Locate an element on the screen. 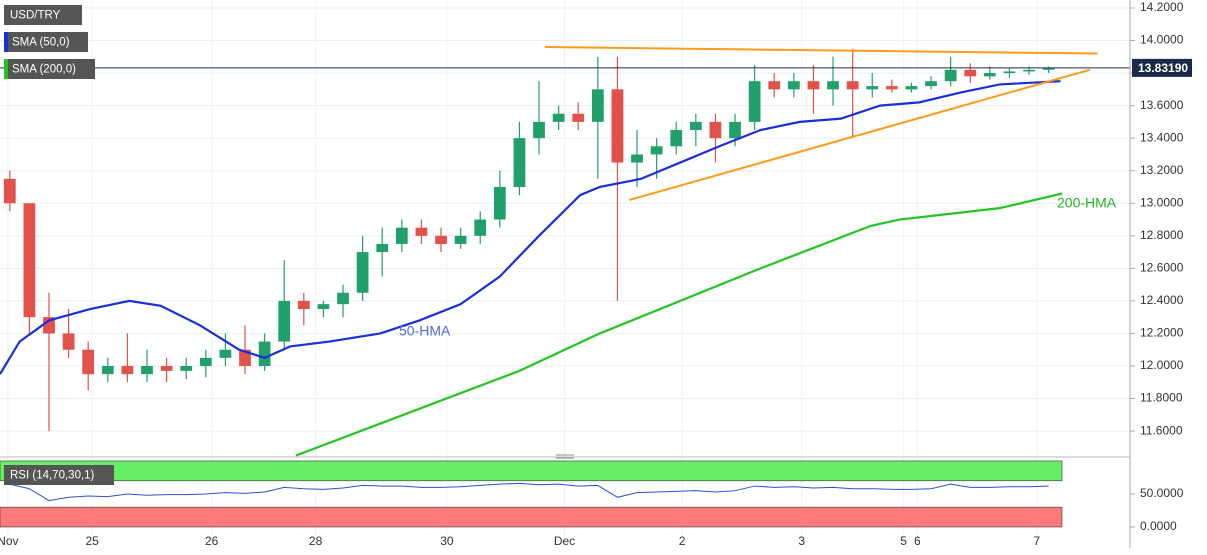  x-tick-label: 6 is located at coordinates (917, 541).